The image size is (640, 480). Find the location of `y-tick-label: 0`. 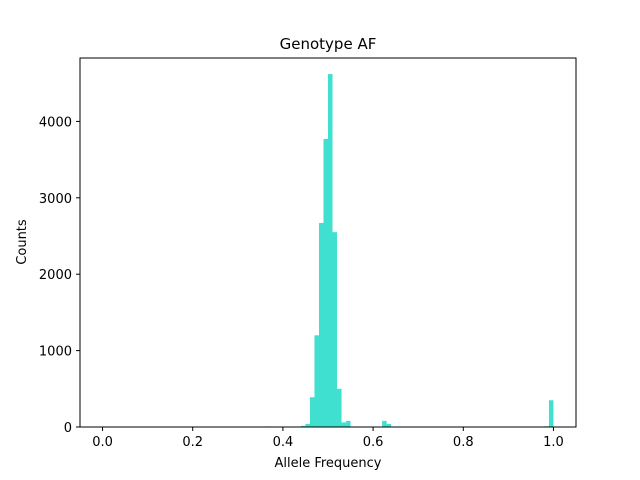

y-tick-label: 0 is located at coordinates (68, 428).